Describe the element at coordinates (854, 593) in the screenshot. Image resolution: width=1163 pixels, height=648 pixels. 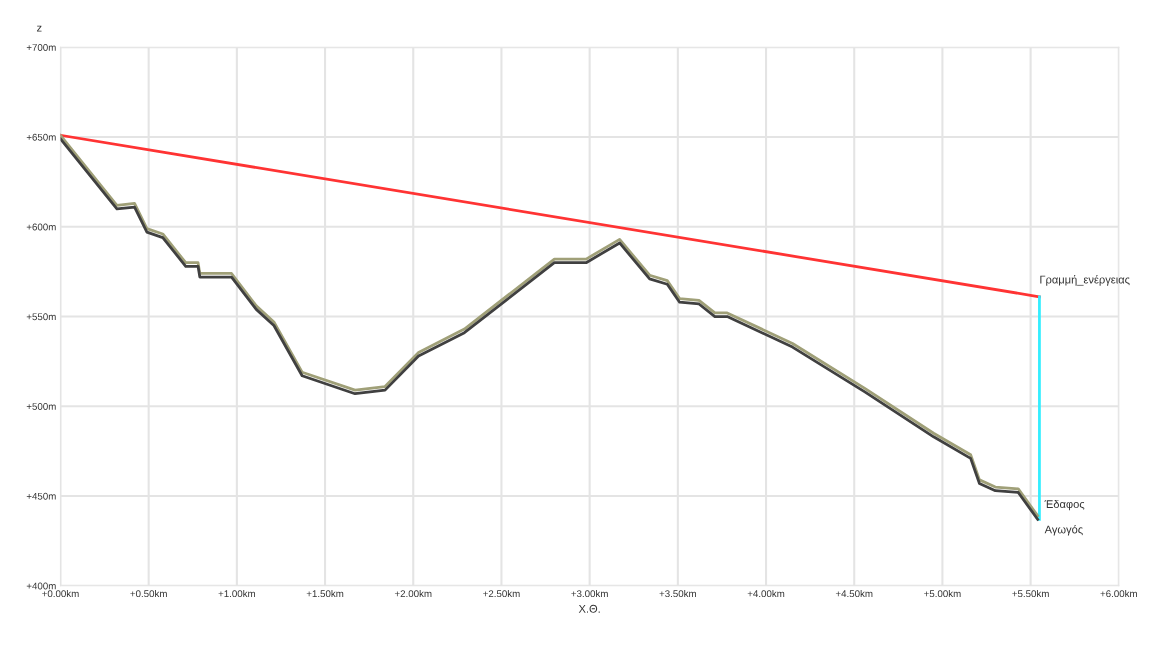
I see `x-tick-label: +4.50km` at that location.